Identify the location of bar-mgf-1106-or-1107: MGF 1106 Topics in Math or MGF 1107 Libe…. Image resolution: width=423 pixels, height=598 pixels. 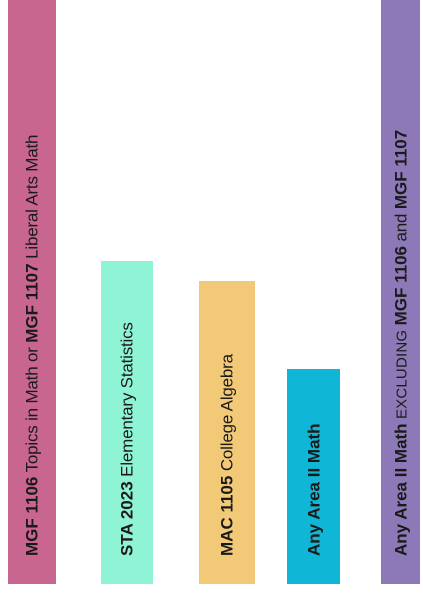
(32, 292).